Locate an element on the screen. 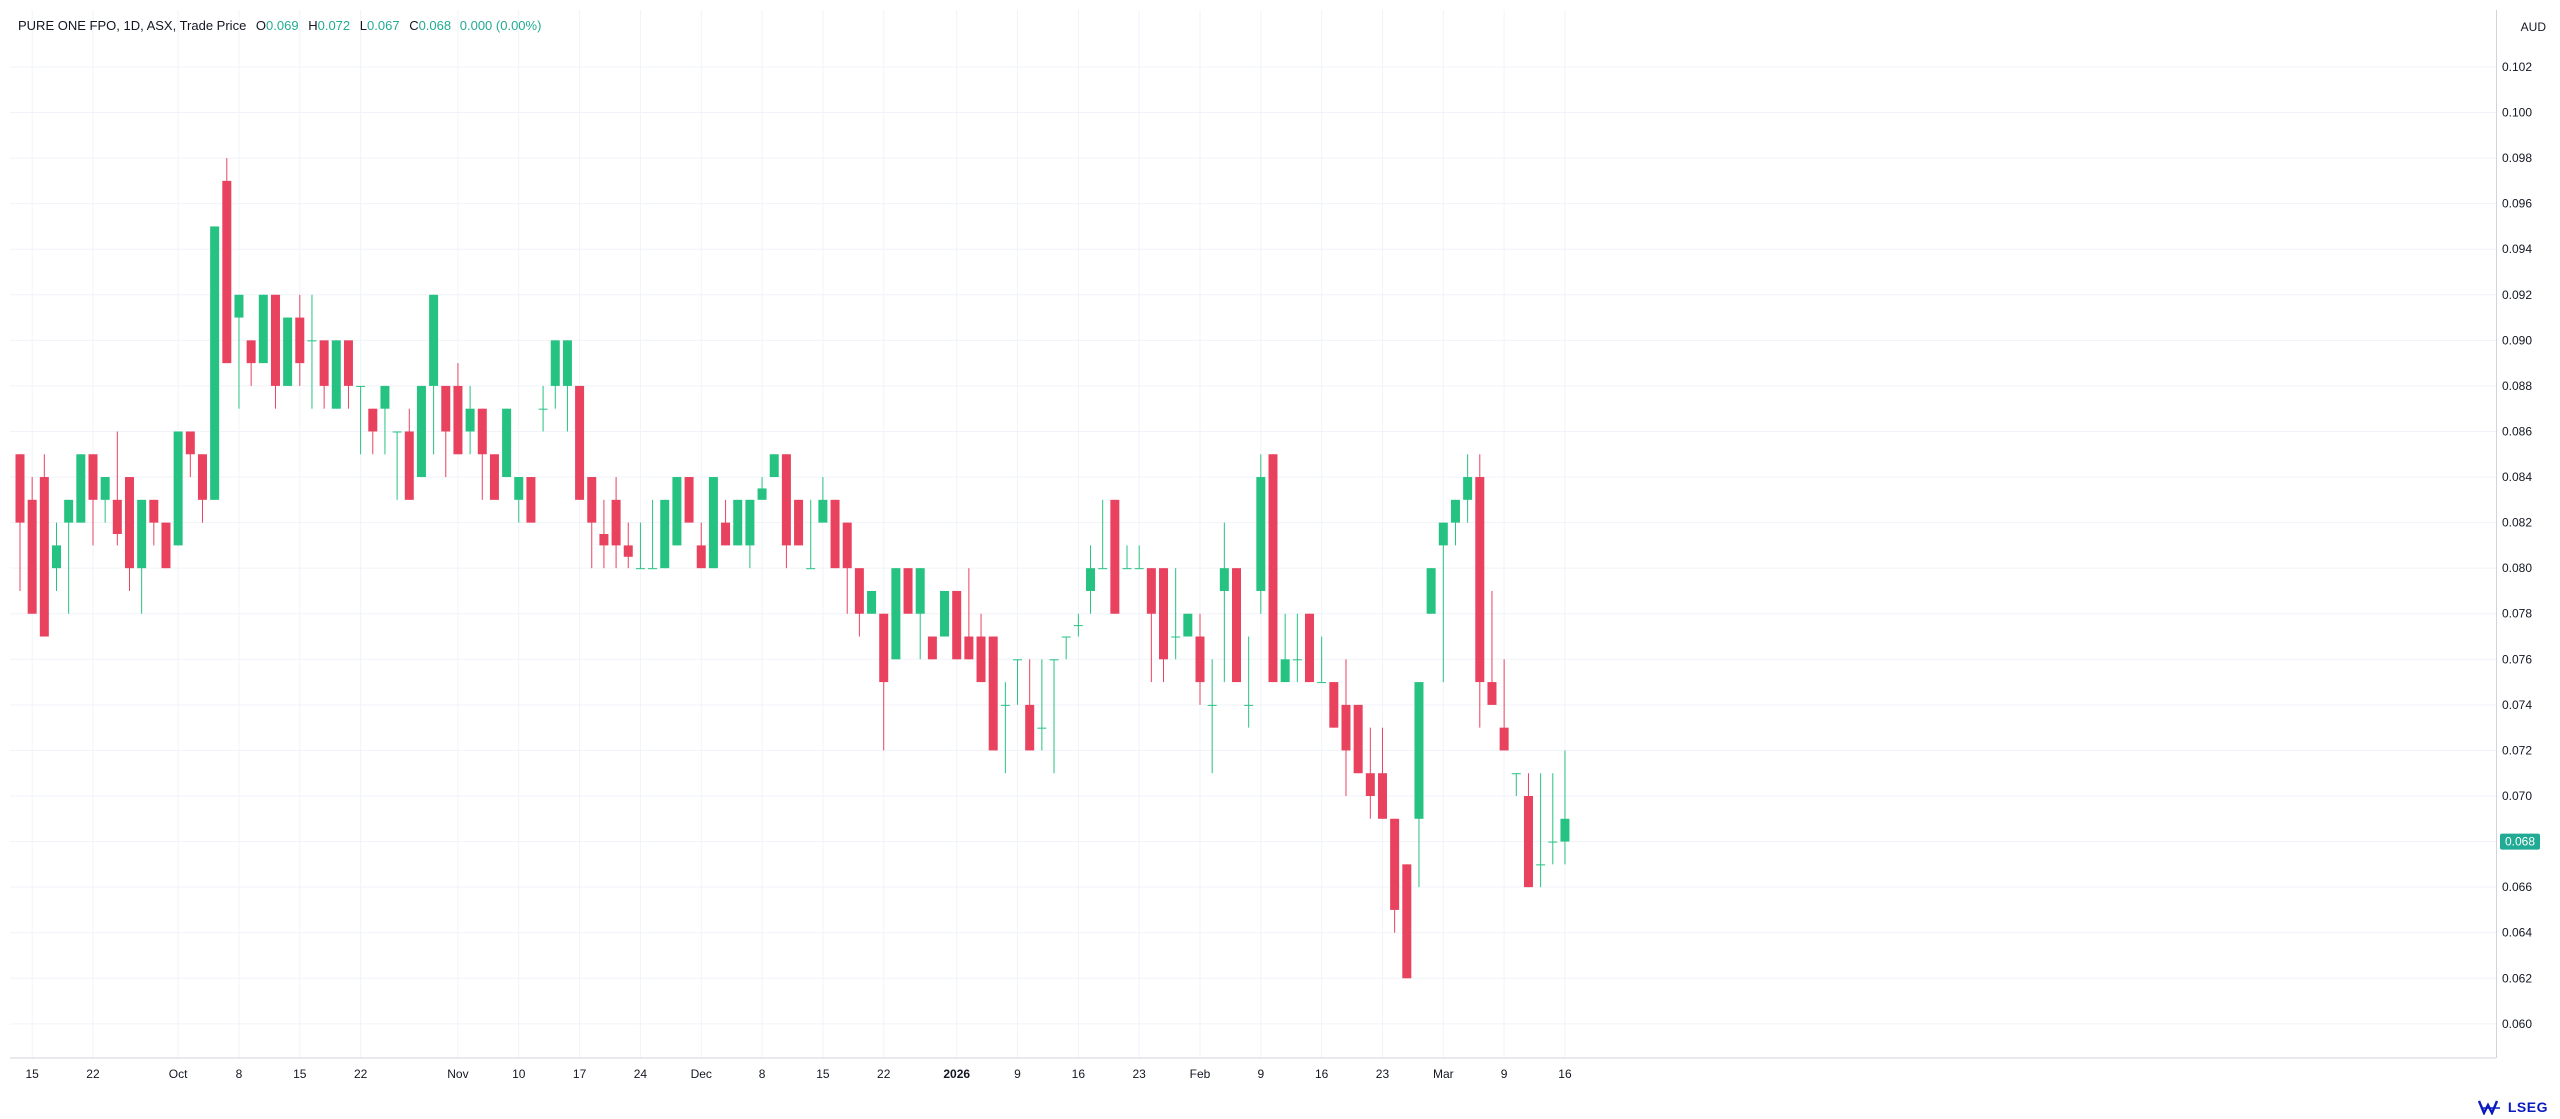 Image resolution: width=2560 pixels, height=1119 pixels. y-tick-label: 0.084 is located at coordinates (2517, 477).